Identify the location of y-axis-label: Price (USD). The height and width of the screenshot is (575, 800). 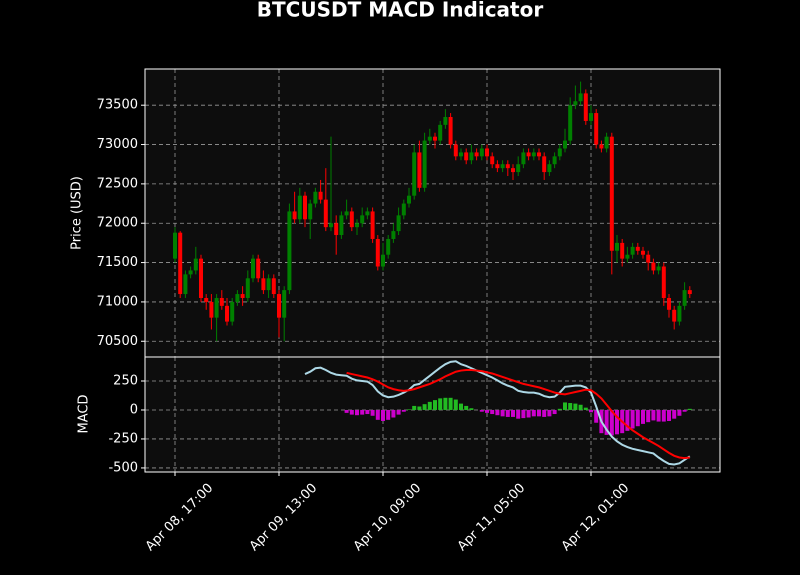
(77, 213).